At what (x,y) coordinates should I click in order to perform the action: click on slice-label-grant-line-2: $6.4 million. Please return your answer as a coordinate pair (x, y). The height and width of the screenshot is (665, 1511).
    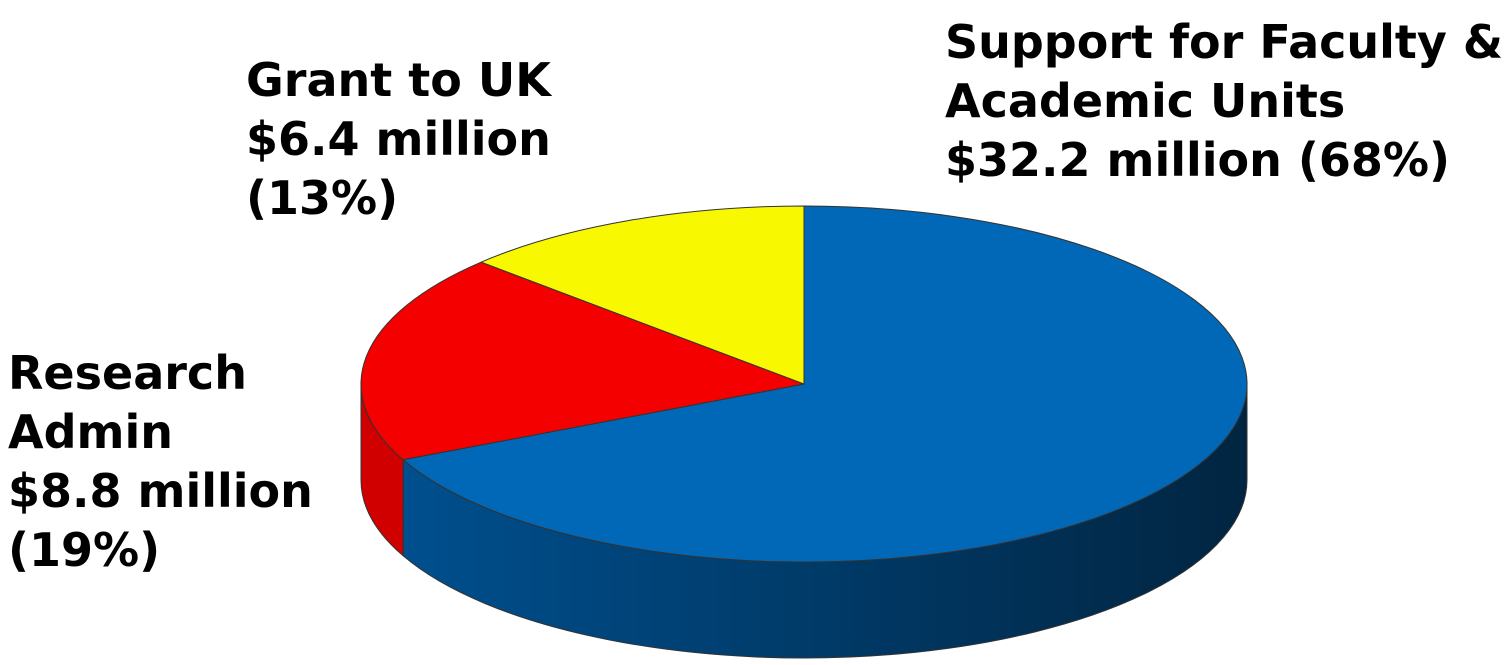
    Looking at the image, I should click on (398, 139).